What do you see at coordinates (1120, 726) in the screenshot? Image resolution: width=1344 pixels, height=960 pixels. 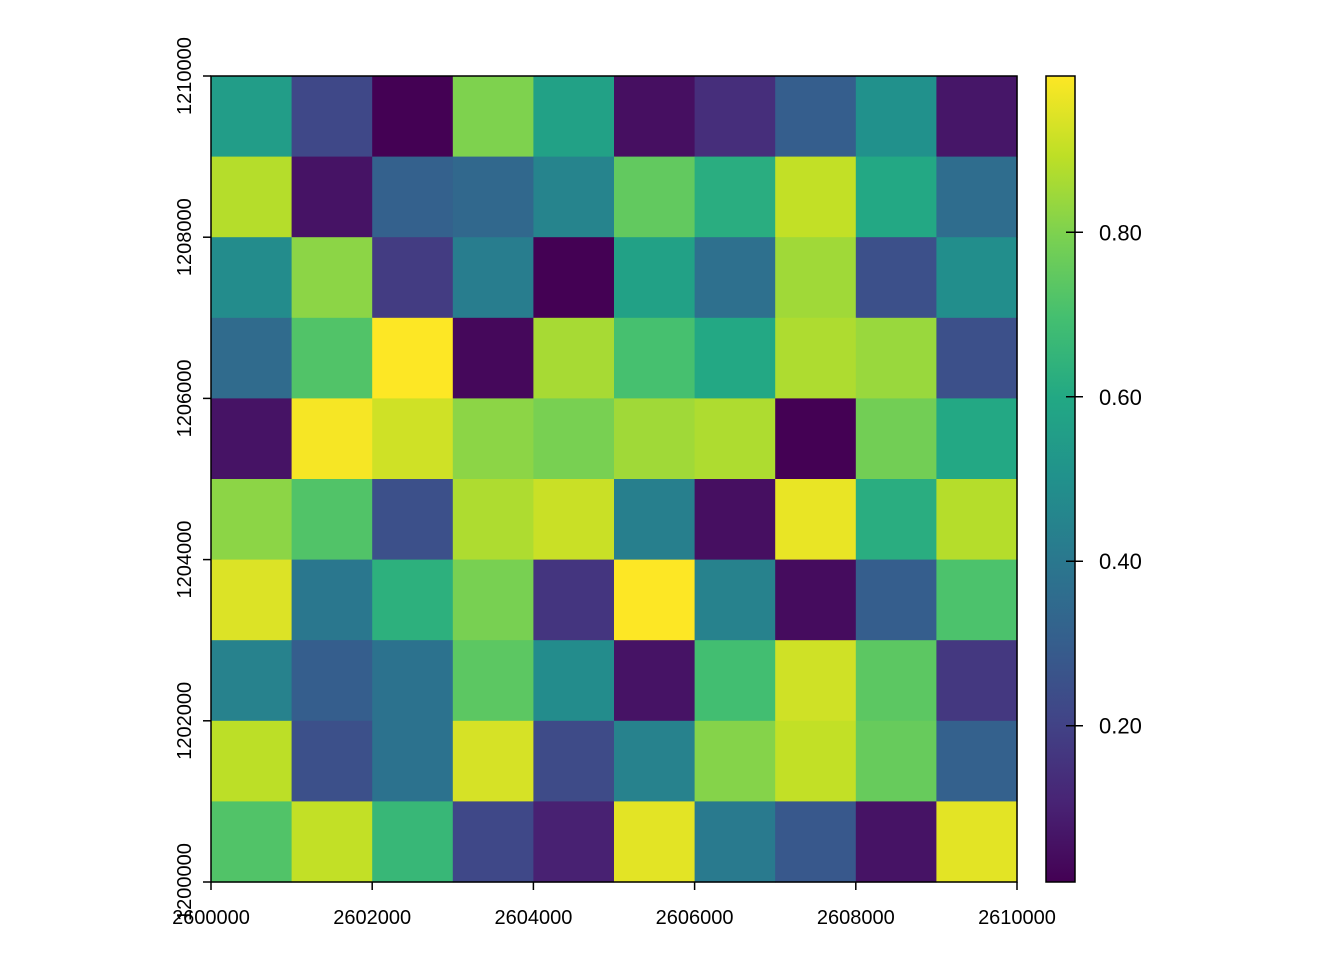 I see `colorbar-tick-label: 0.20` at bounding box center [1120, 726].